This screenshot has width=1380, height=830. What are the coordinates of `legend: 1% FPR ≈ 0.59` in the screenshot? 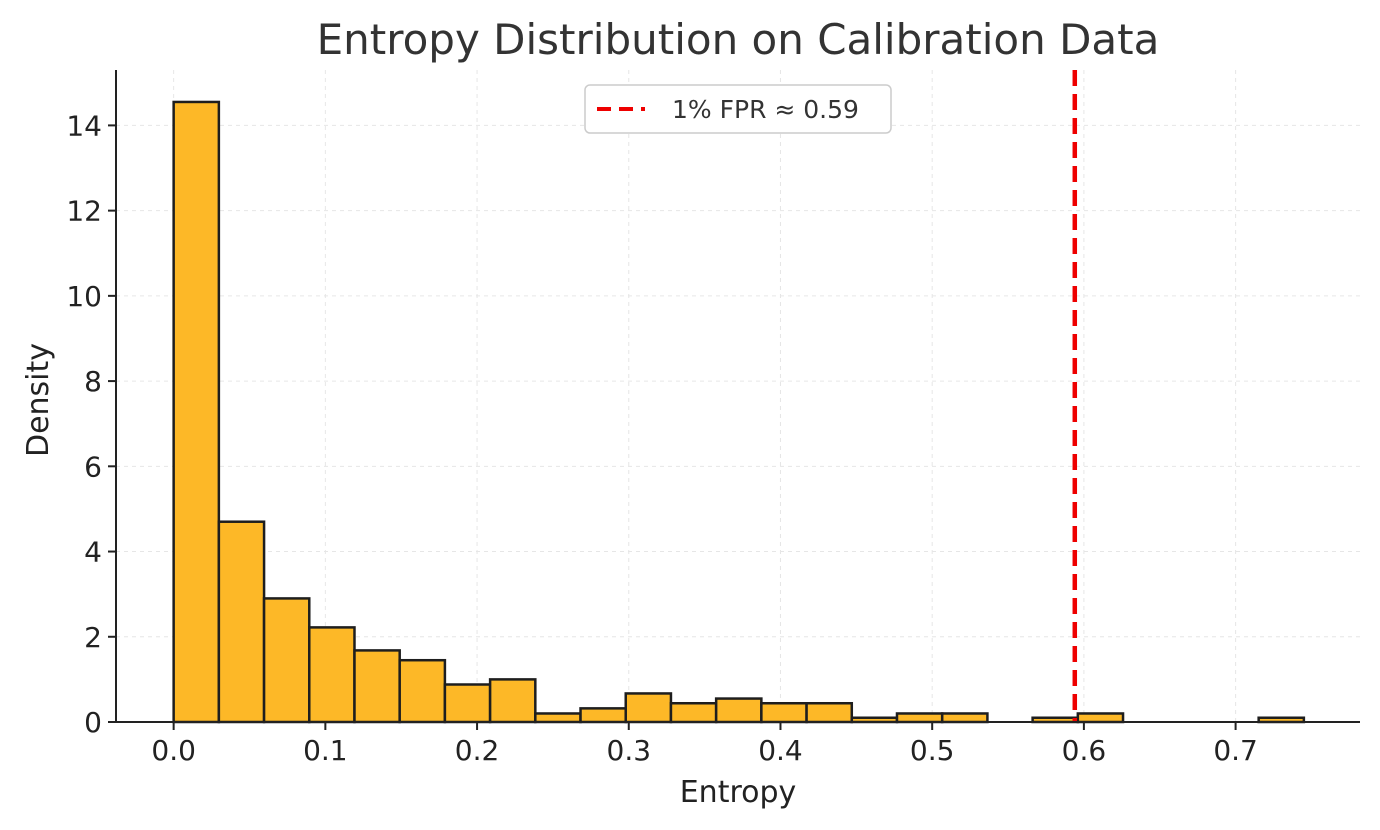 It's located at (738, 109).